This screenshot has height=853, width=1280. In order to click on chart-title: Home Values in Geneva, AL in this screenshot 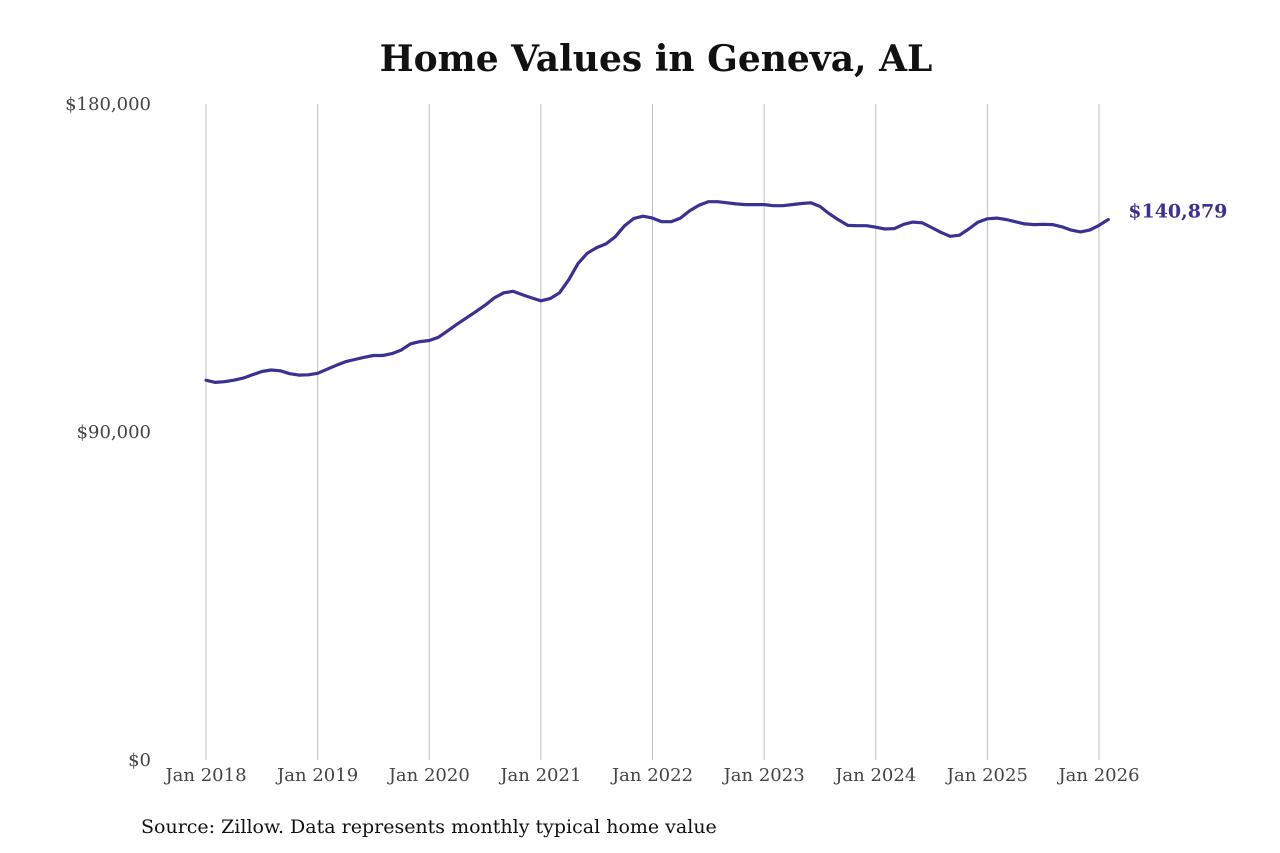, I will do `click(656, 59)`.